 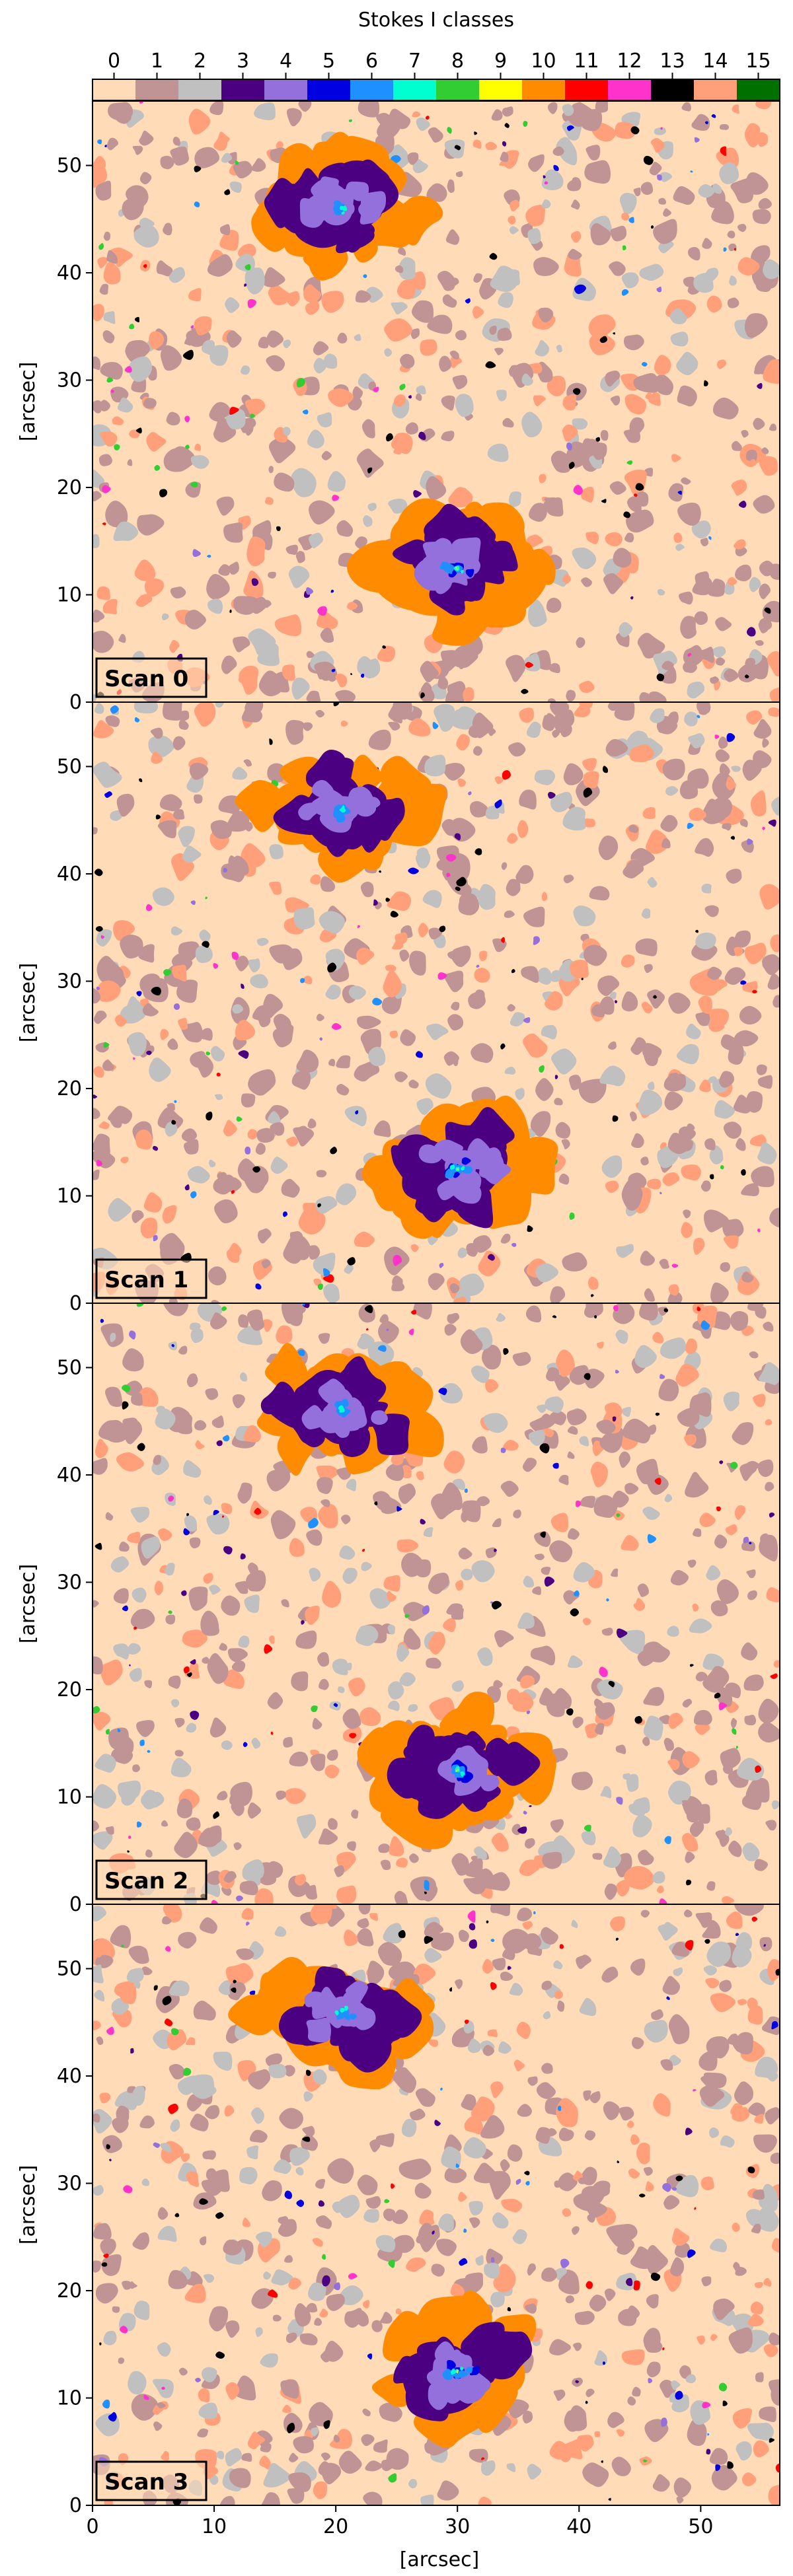 I want to click on pore-upper-pore, so click(x=347, y=206).